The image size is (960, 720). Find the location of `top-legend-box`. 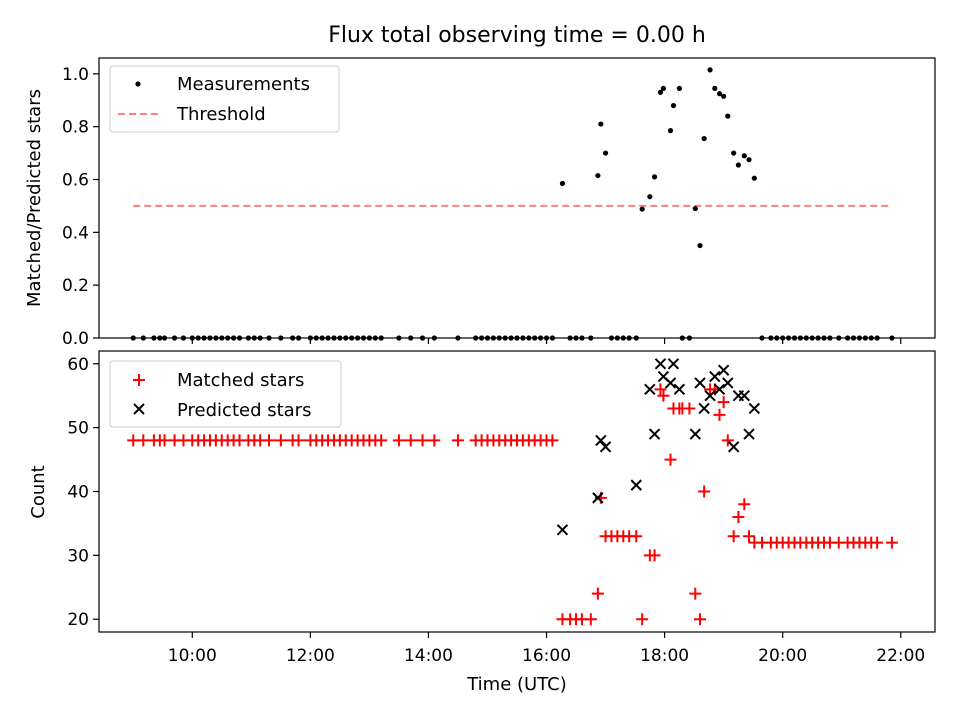

top-legend-box is located at coordinates (224, 99).